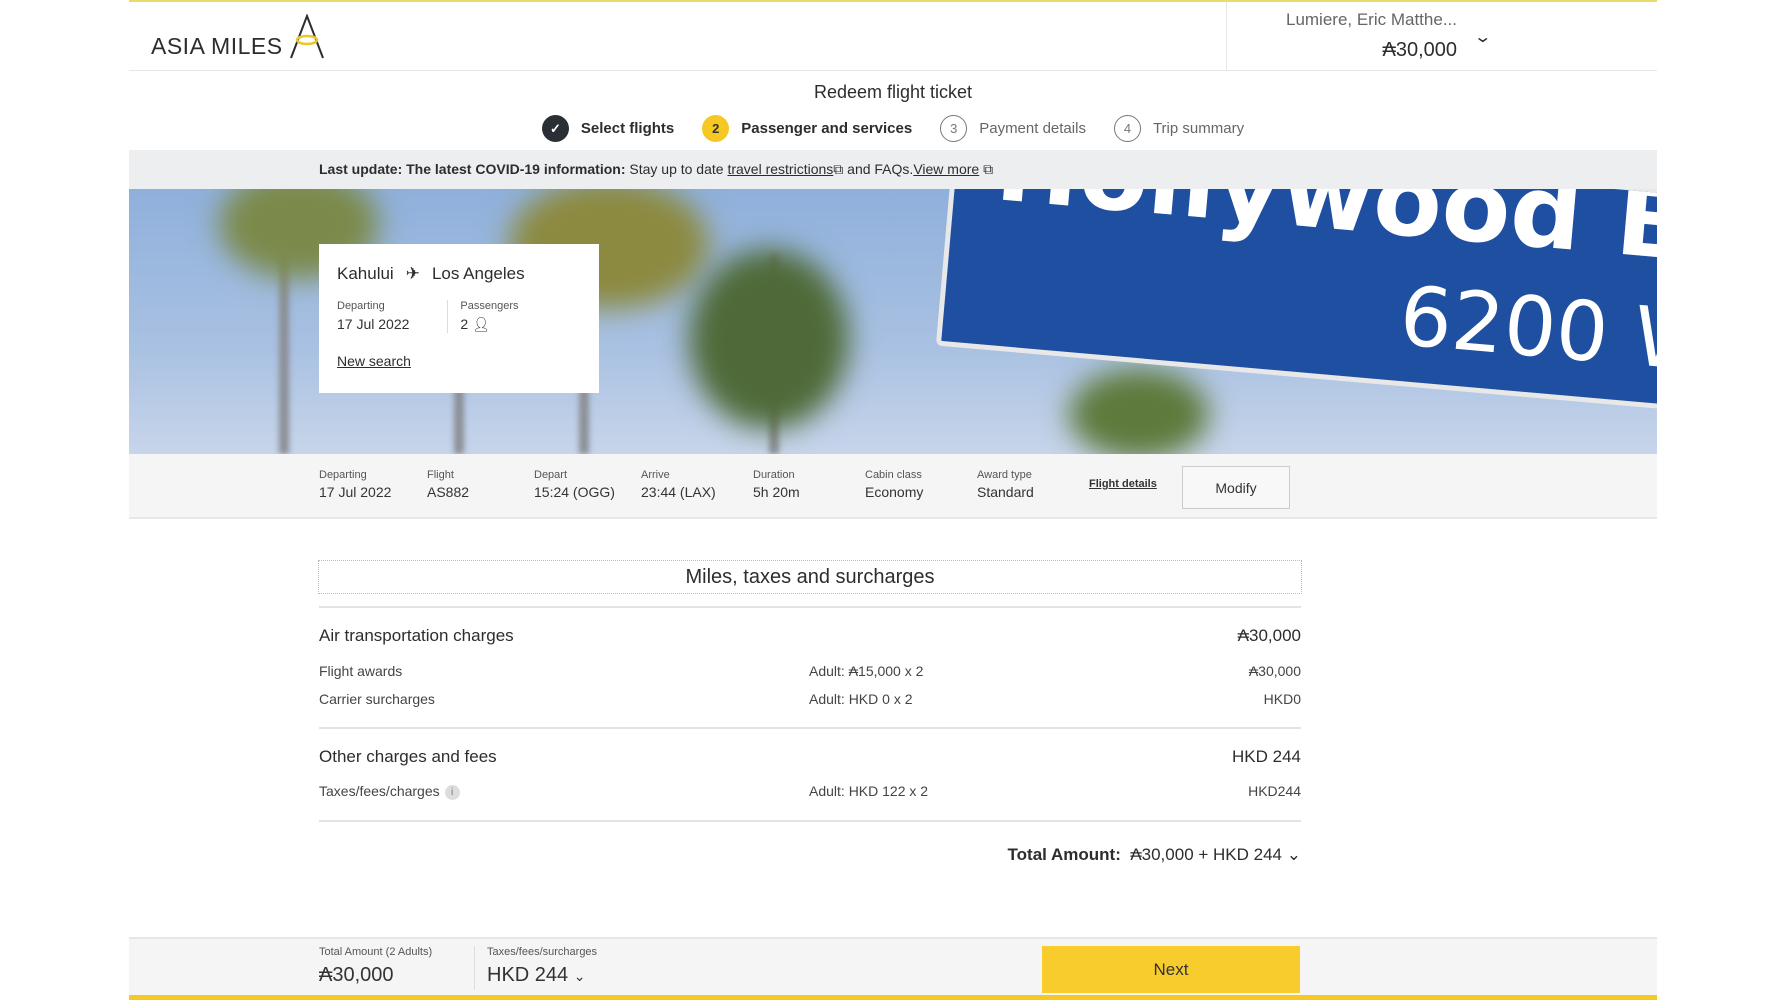 Image resolution: width=1778 pixels, height=1000 pixels. Describe the element at coordinates (412, 273) in the screenshot. I see `plane-icon: ✈` at that location.